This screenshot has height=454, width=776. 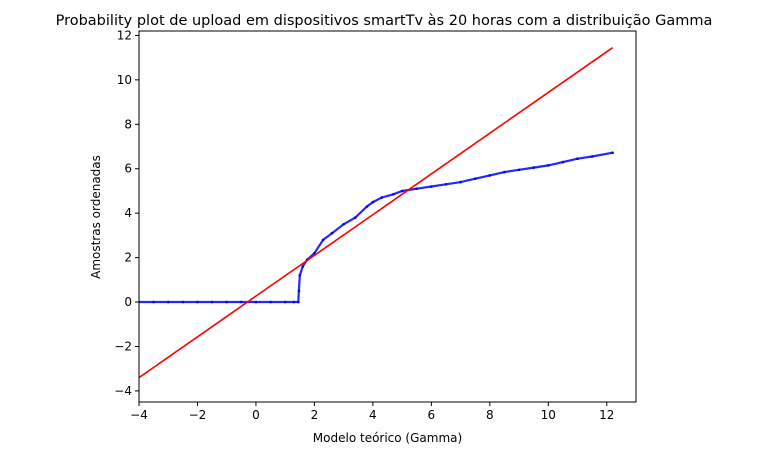 I want to click on y-tick-label: 6, so click(x=128, y=169).